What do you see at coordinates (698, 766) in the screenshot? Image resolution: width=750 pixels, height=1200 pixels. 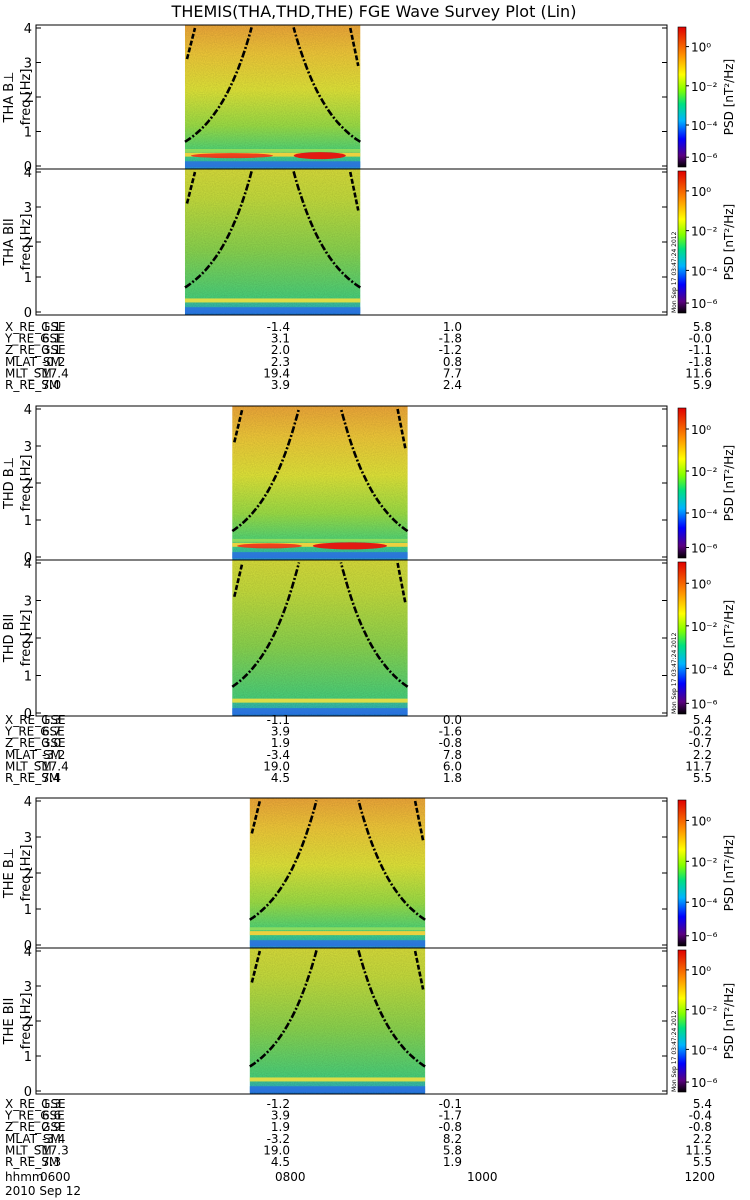 I see `ephemeris-value: 11.7` at bounding box center [698, 766].